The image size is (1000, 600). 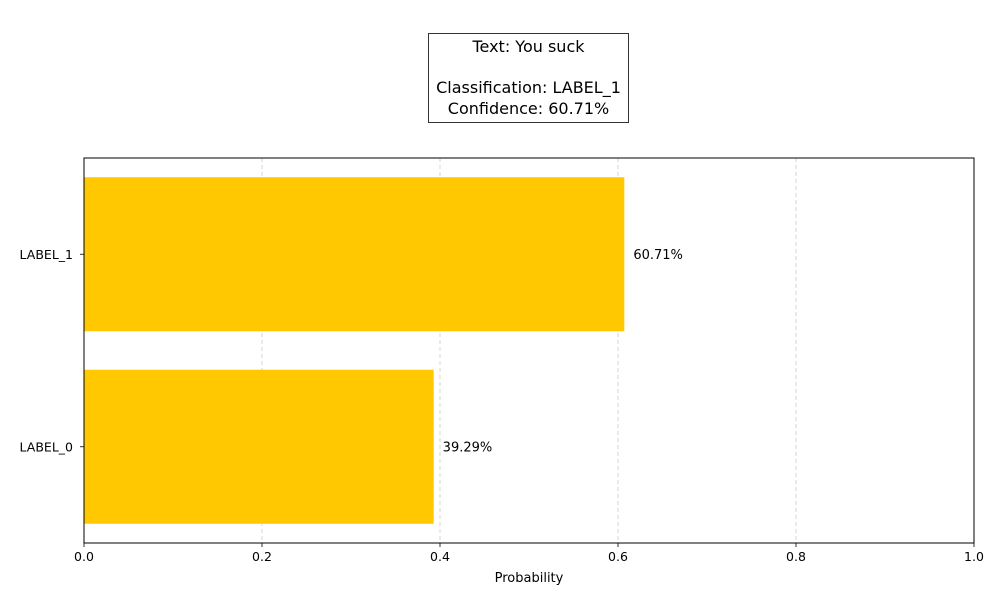 What do you see at coordinates (528, 108) in the screenshot?
I see `title-confidence-line: Confidence: 60.71%` at bounding box center [528, 108].